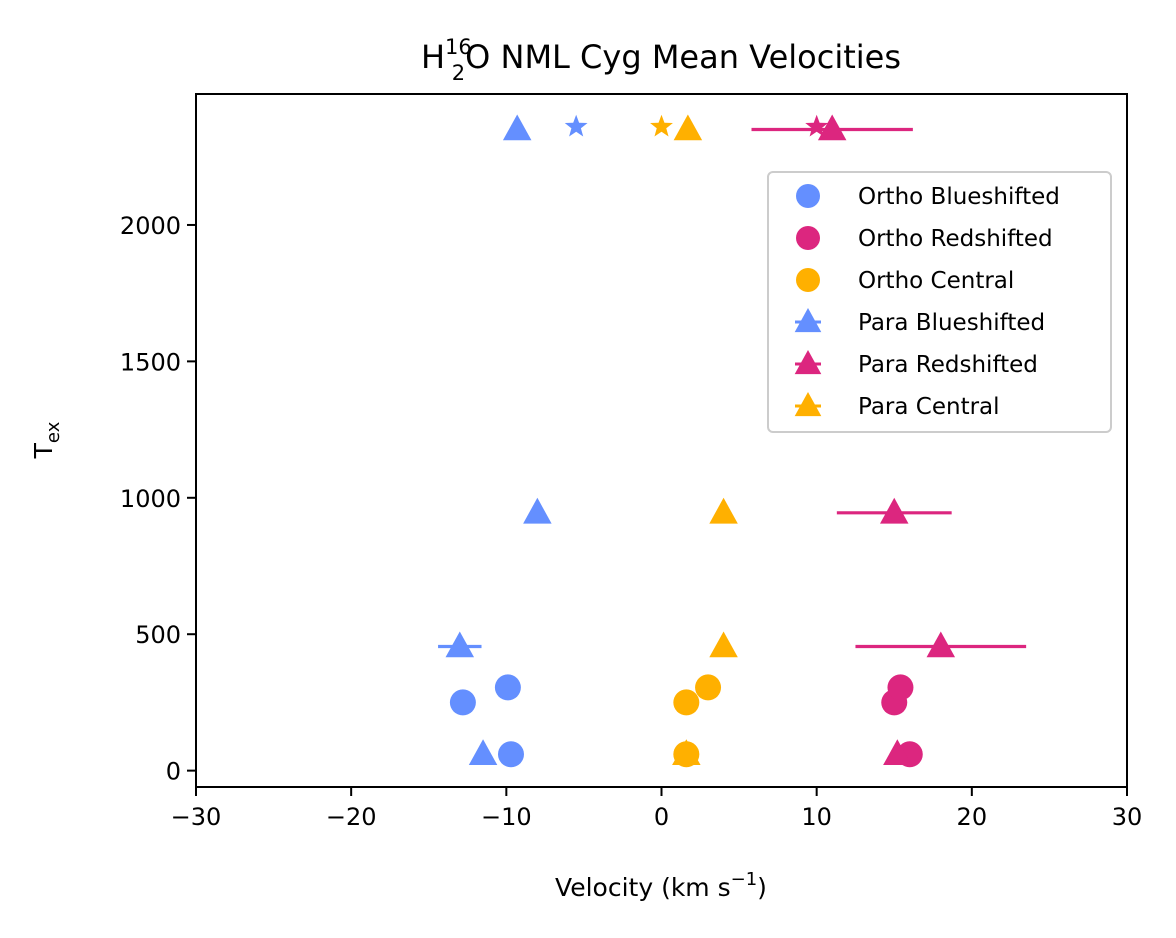 The image size is (1176, 938). What do you see at coordinates (972, 817) in the screenshot?
I see `x-tick-label: 20` at bounding box center [972, 817].